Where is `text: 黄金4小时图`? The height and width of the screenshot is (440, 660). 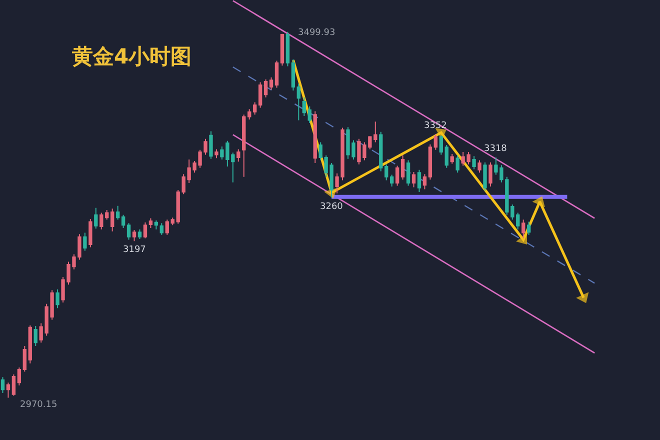 text: 黄金4小时图 is located at coordinates (131, 56).